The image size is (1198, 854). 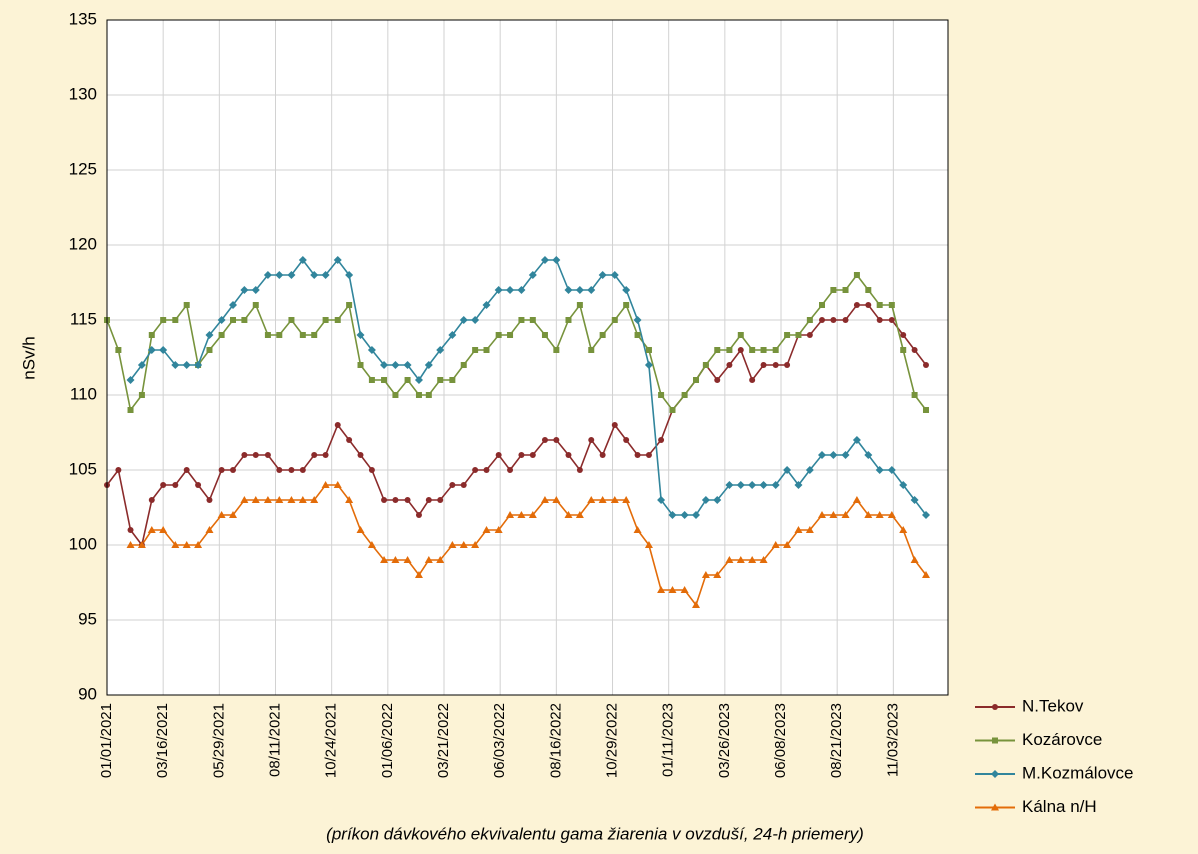 What do you see at coordinates (87, 693) in the screenshot?
I see `y-tick-label: 90` at bounding box center [87, 693].